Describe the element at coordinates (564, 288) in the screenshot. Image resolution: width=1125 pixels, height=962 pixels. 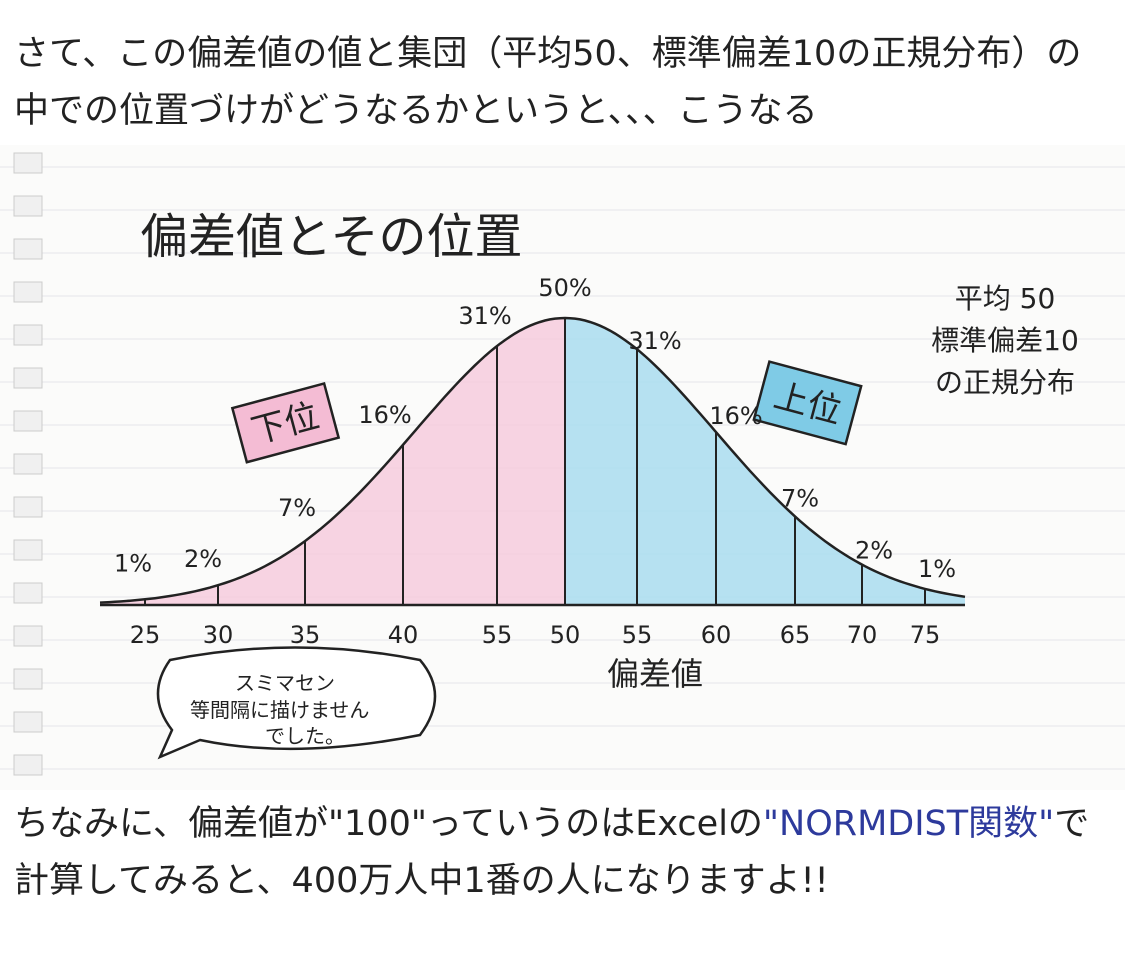
I see `percent-label: 50%` at that location.